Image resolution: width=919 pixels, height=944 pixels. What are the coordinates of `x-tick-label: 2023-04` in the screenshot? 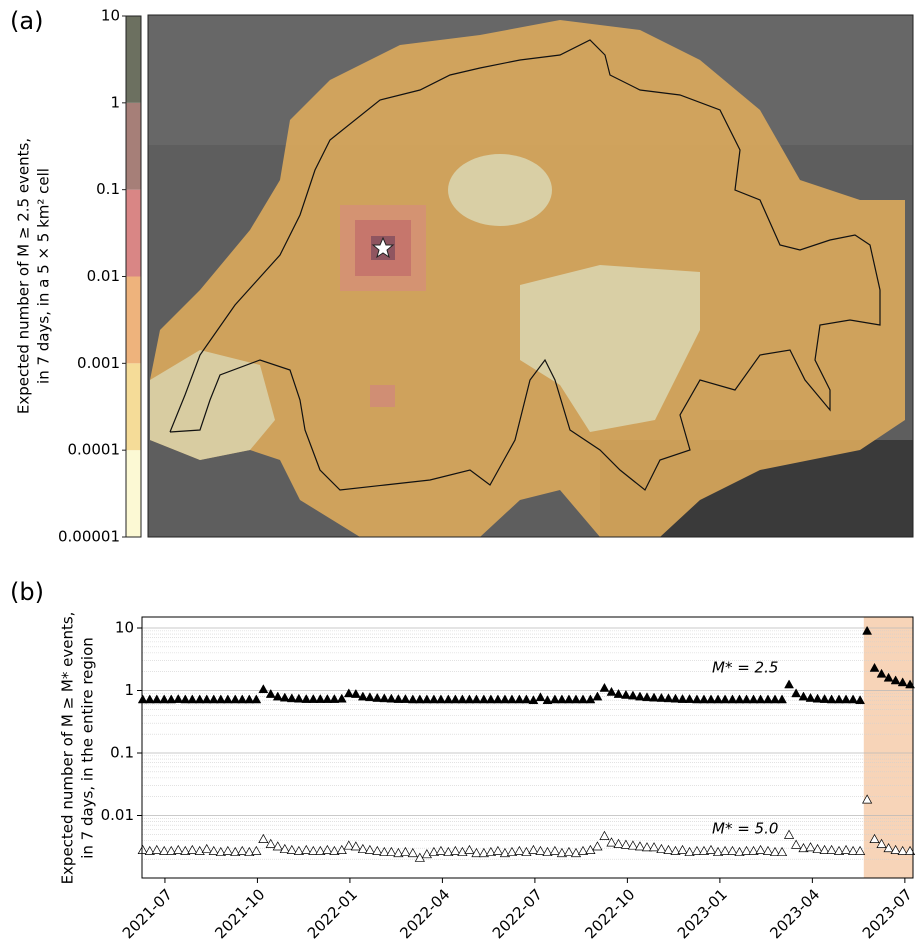 It's located at (794, 912).